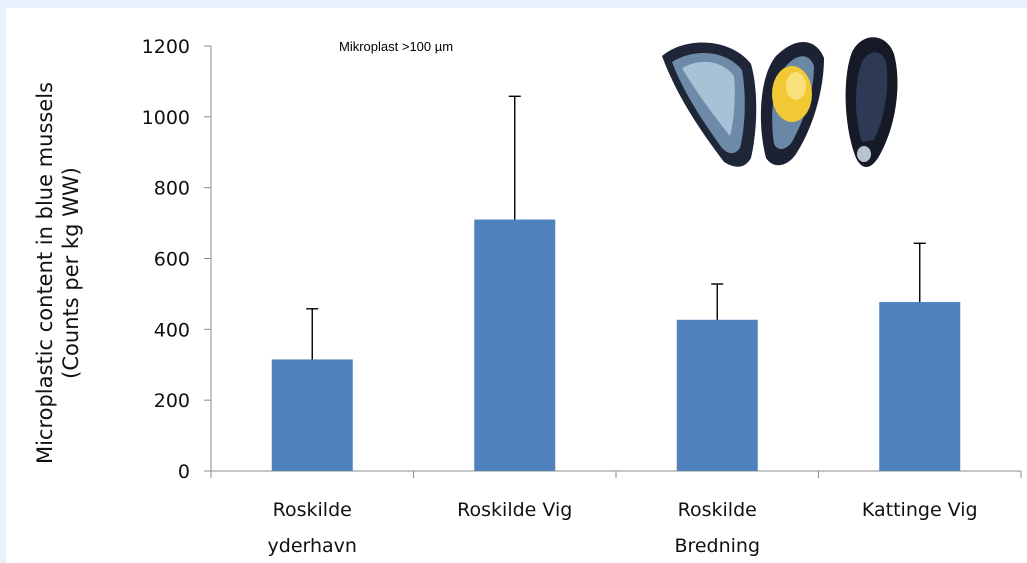 This screenshot has height=563, width=1027. I want to click on chart-title: Mikroplast >100 µm, so click(396, 46).